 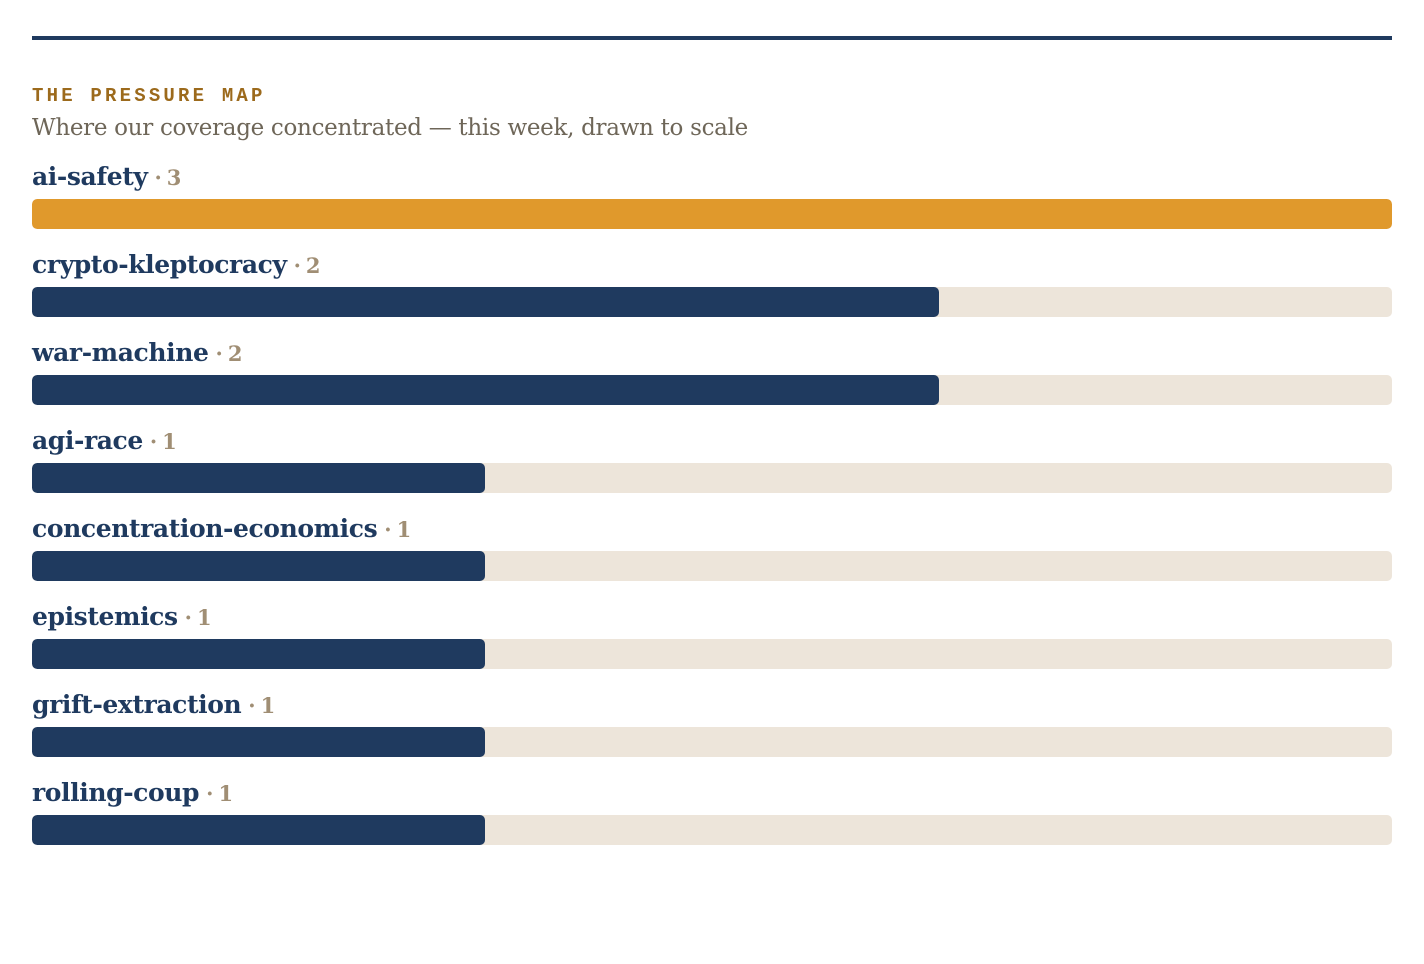 I want to click on category-label: war-machine, so click(x=120, y=352).